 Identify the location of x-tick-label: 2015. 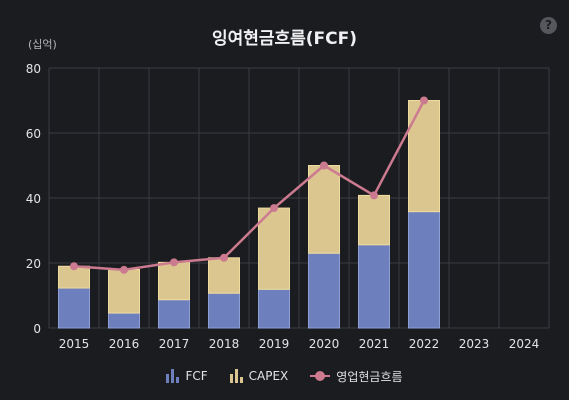
(74, 344).